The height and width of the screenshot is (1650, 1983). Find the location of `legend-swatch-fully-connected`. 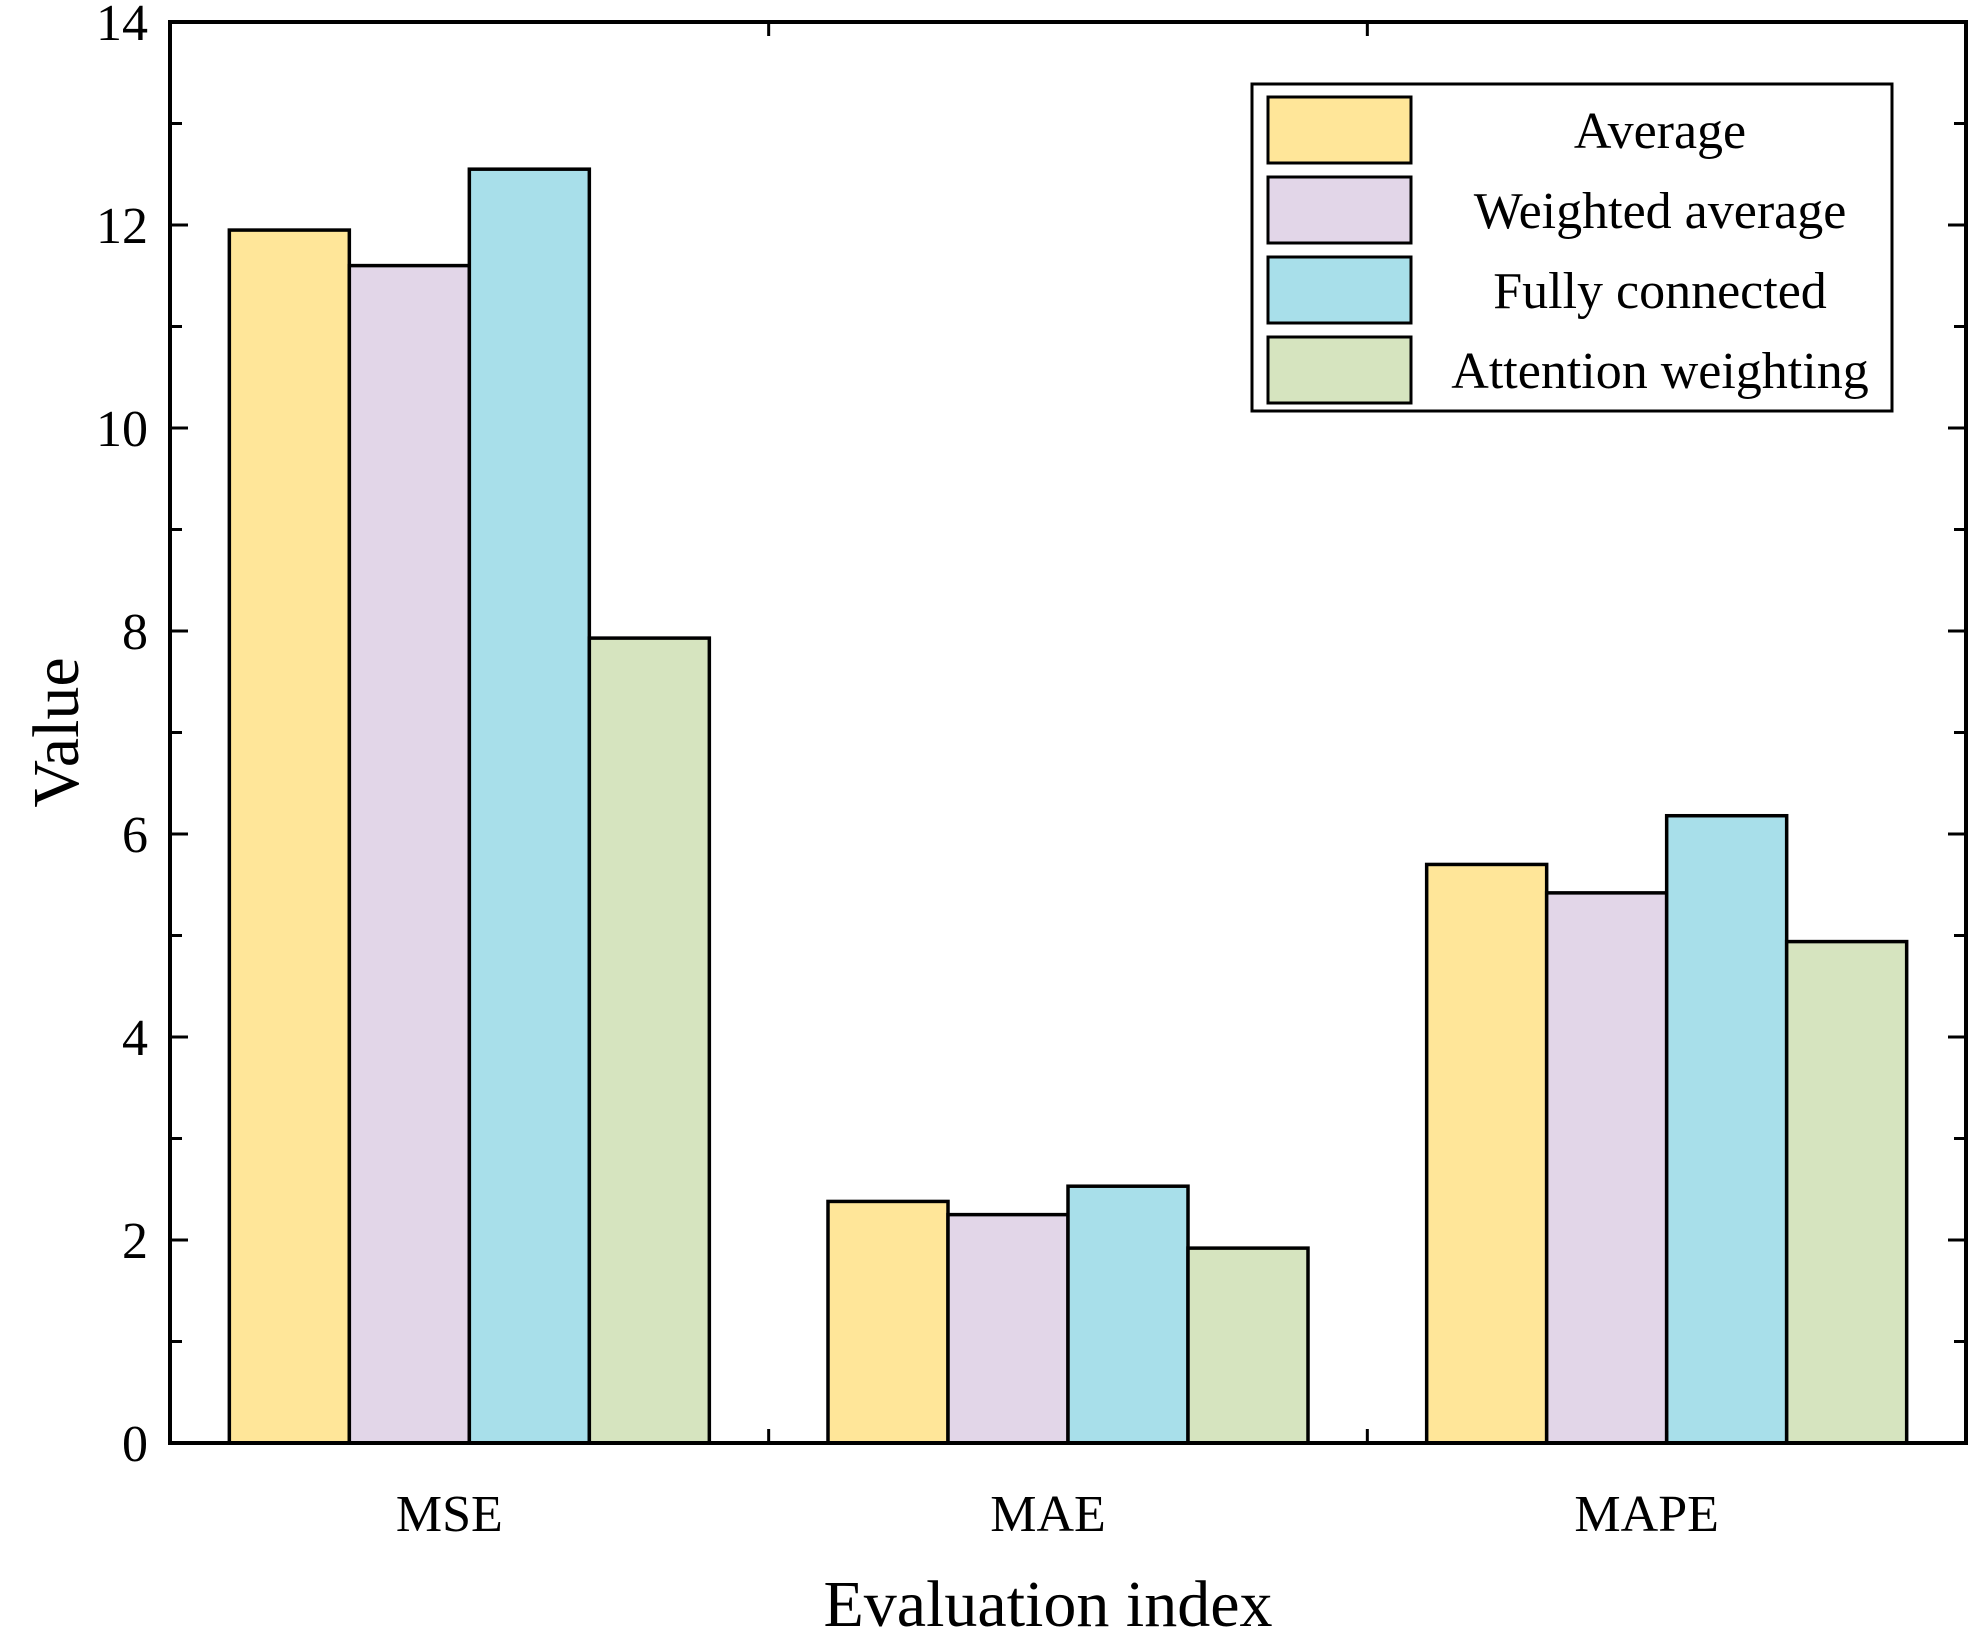

legend-swatch-fully-connected is located at coordinates (1339, 290).